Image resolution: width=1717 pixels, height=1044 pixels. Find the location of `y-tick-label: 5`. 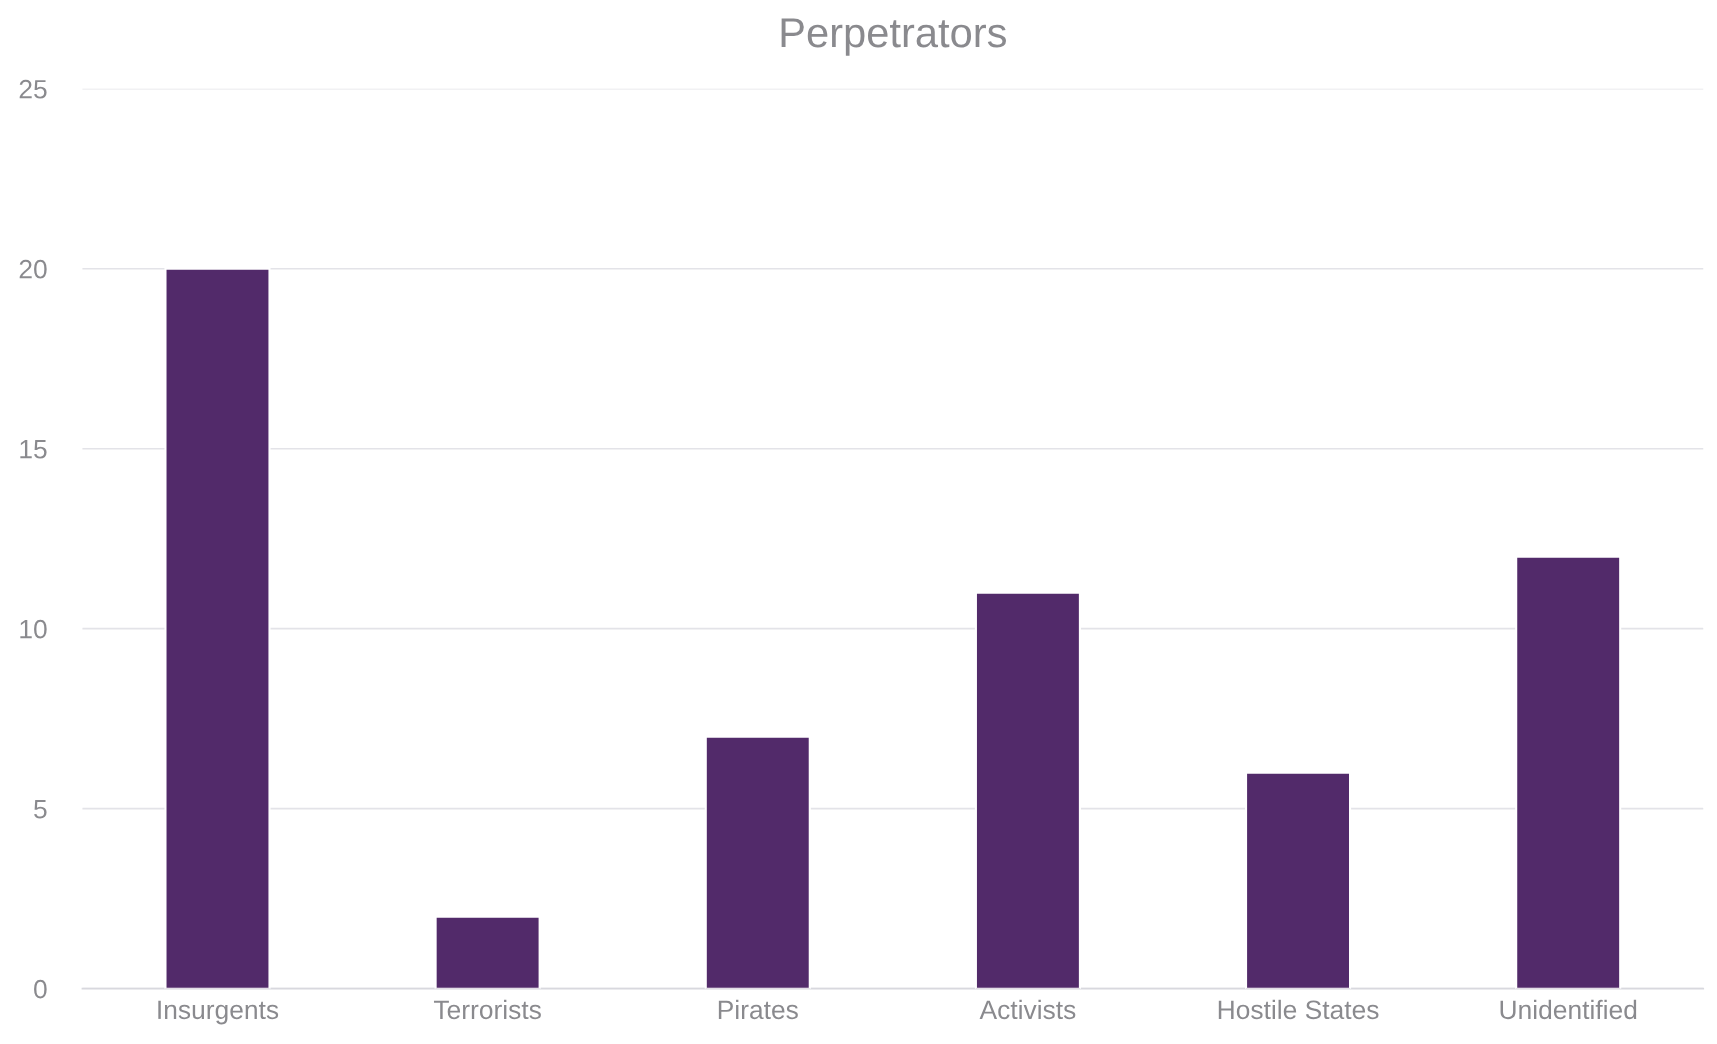

y-tick-label: 5 is located at coordinates (40, 809).